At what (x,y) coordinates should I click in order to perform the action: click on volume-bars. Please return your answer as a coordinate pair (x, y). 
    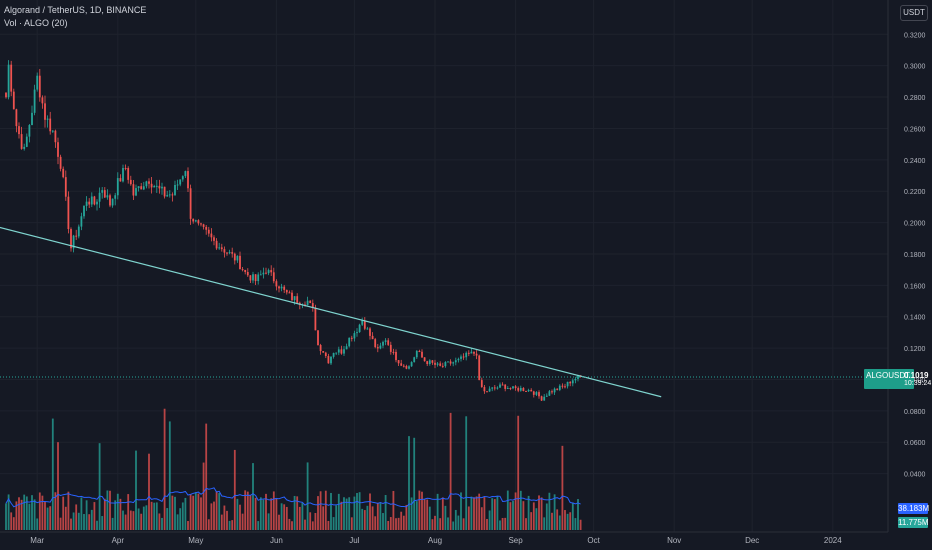
    Looking at the image, I should click on (293, 469).